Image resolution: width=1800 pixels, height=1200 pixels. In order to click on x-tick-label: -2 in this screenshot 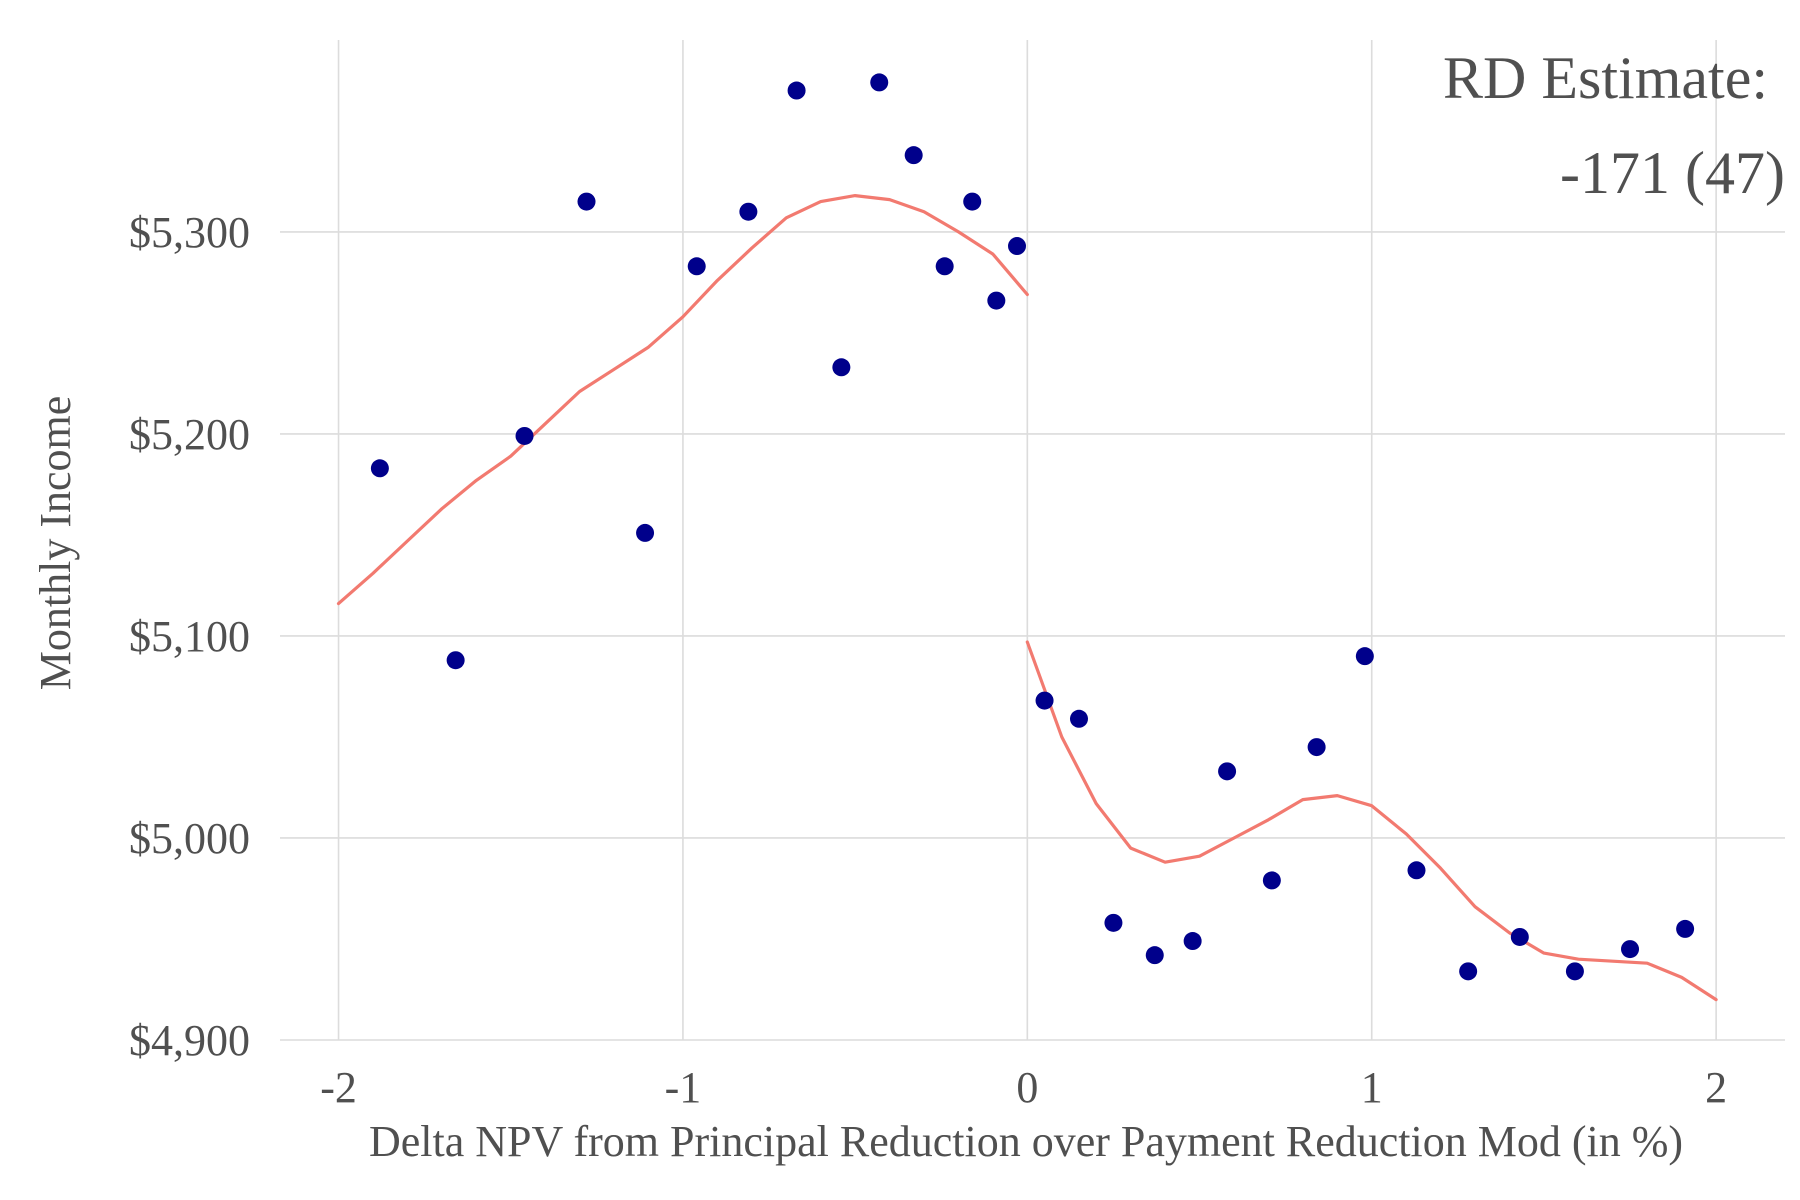, I will do `click(338, 1087)`.